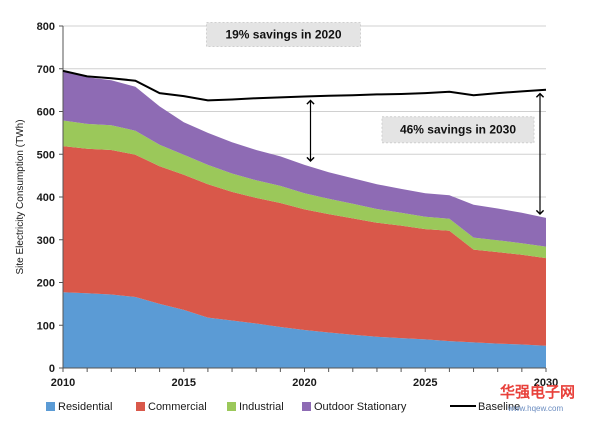 The image size is (594, 429). I want to click on legend-label-residential: Residential, so click(85, 407).